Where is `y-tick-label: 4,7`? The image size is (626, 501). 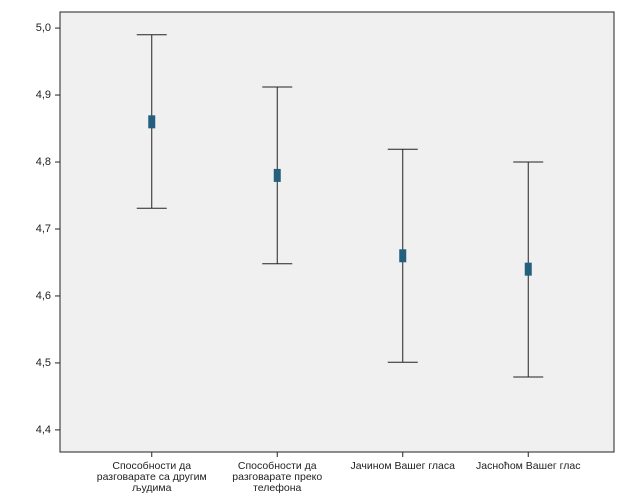
y-tick-label: 4,7 is located at coordinates (43, 229).